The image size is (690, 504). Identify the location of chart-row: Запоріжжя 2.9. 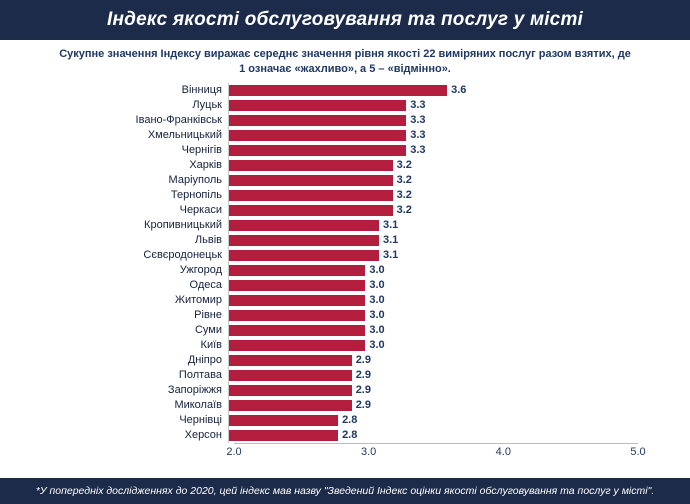
(323, 390).